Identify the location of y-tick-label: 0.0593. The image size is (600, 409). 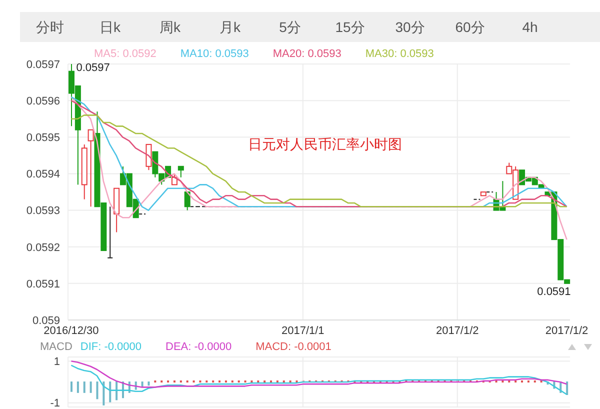
(43, 211).